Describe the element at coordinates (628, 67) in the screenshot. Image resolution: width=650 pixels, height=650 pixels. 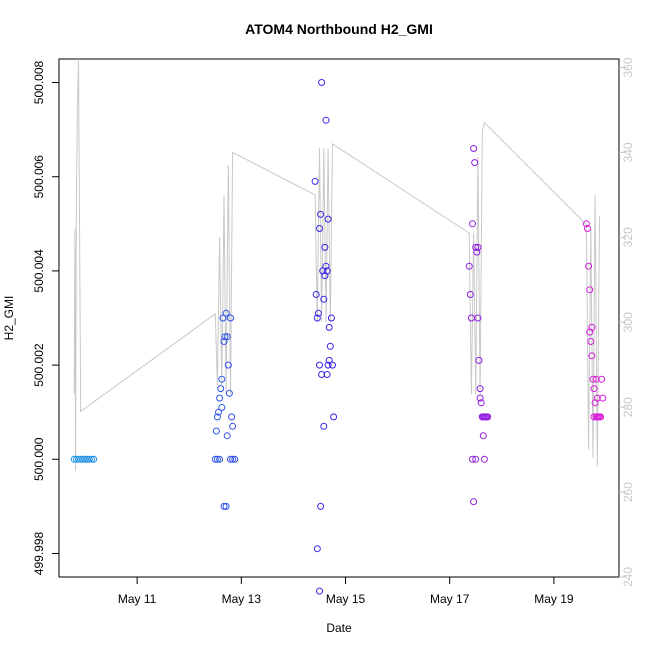
I see `y2-tick-label: 360` at that location.